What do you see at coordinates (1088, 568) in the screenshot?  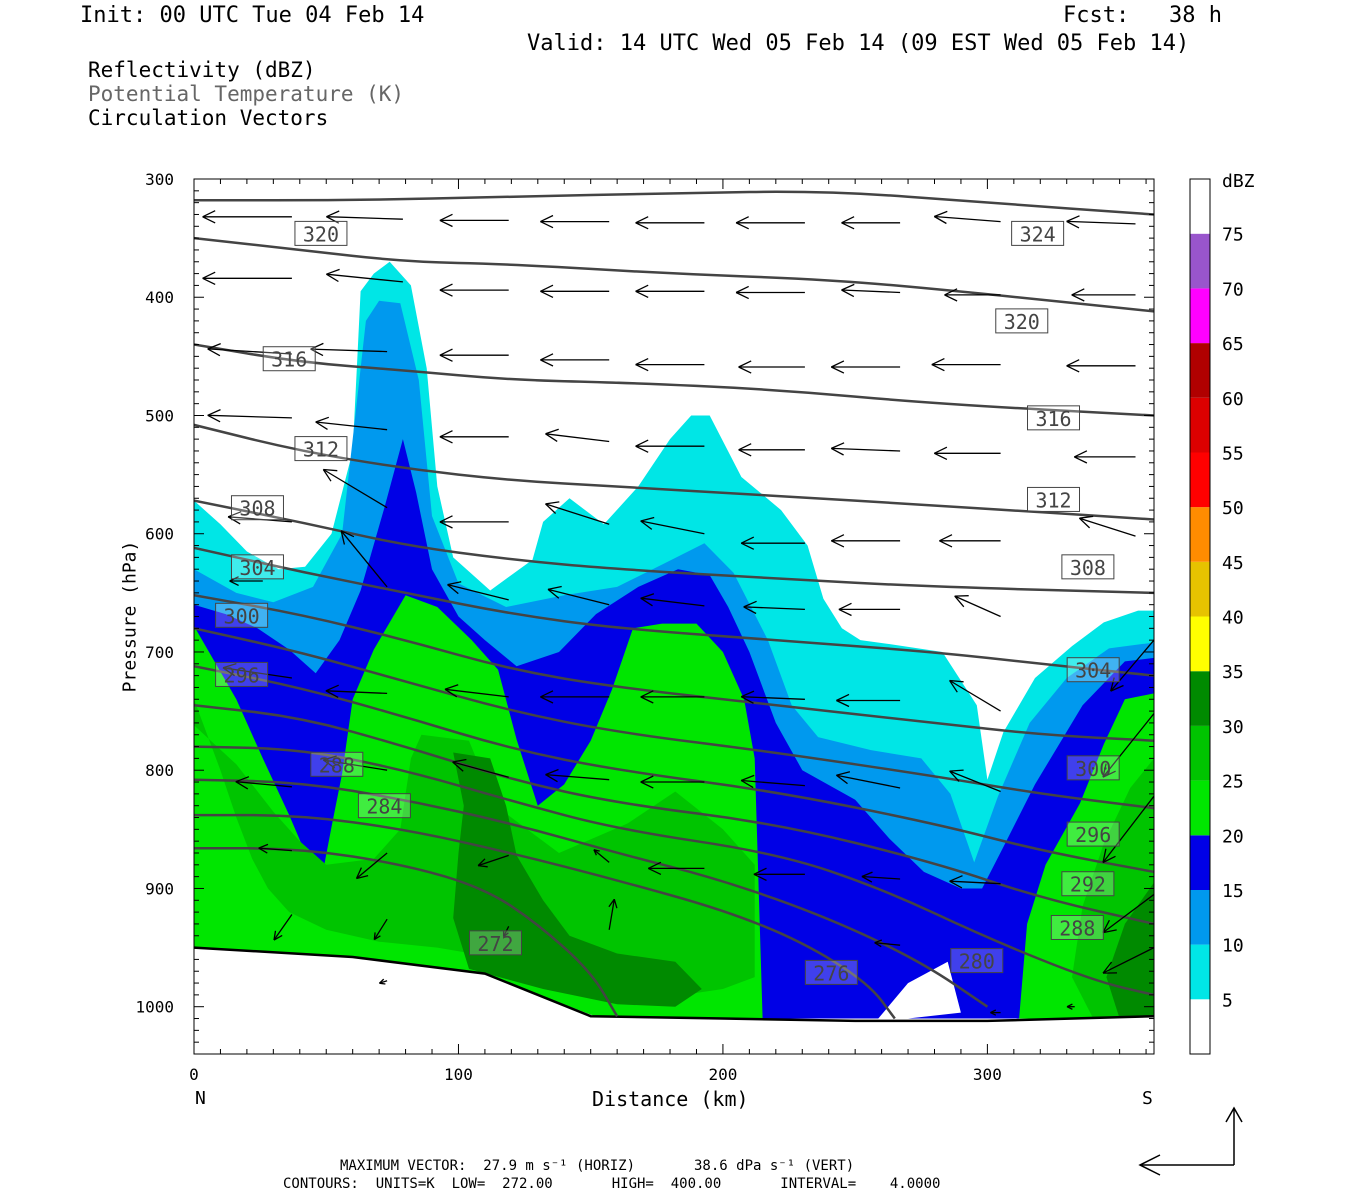 I see `svg-text: 308` at bounding box center [1088, 568].